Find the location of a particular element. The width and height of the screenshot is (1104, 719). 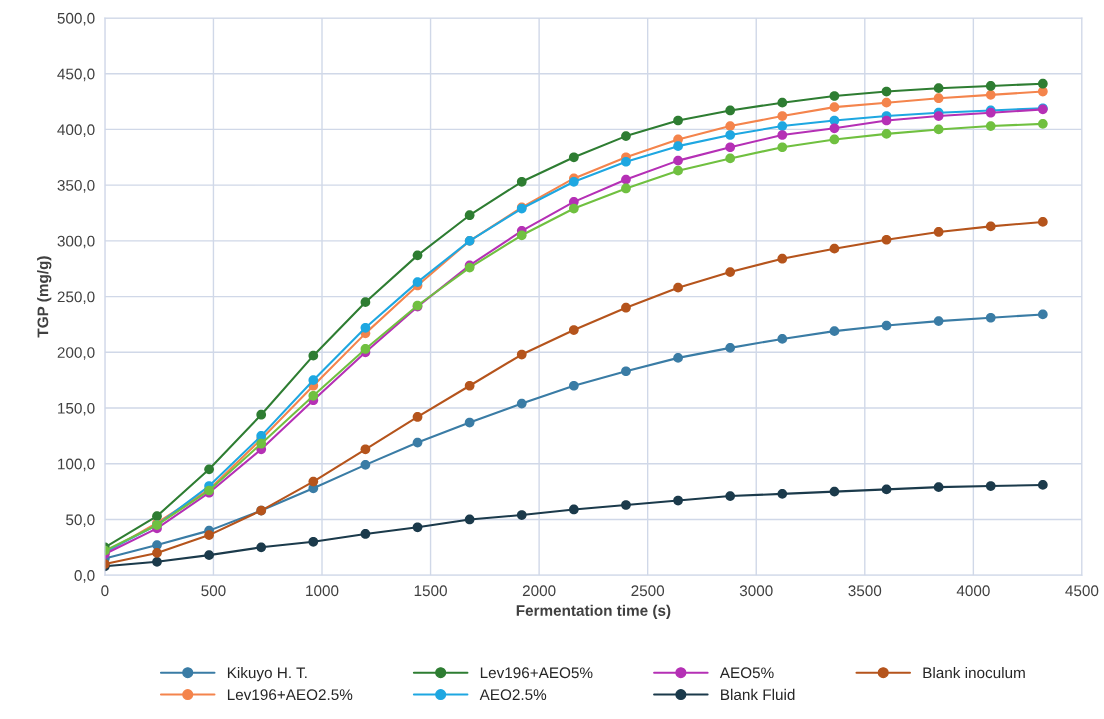

y-tick-label: 450,0 is located at coordinates (76, 75).